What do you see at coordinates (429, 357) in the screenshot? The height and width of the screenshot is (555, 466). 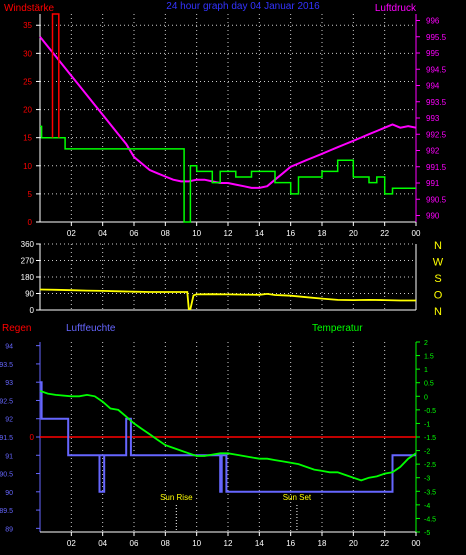 I see `temperature-tick-label: 1.5` at bounding box center [429, 357].